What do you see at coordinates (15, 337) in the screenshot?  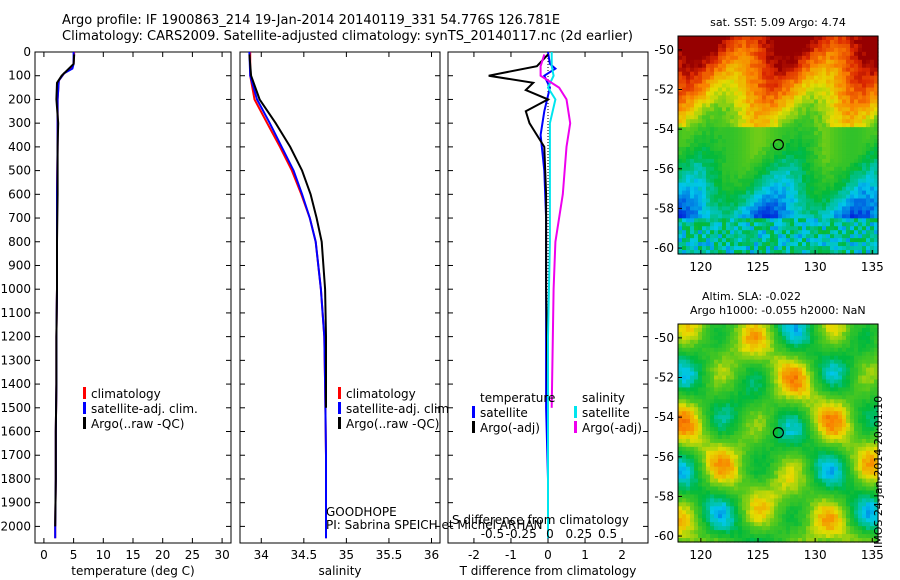 I see `depth-tick-label: 1200` at bounding box center [15, 337].